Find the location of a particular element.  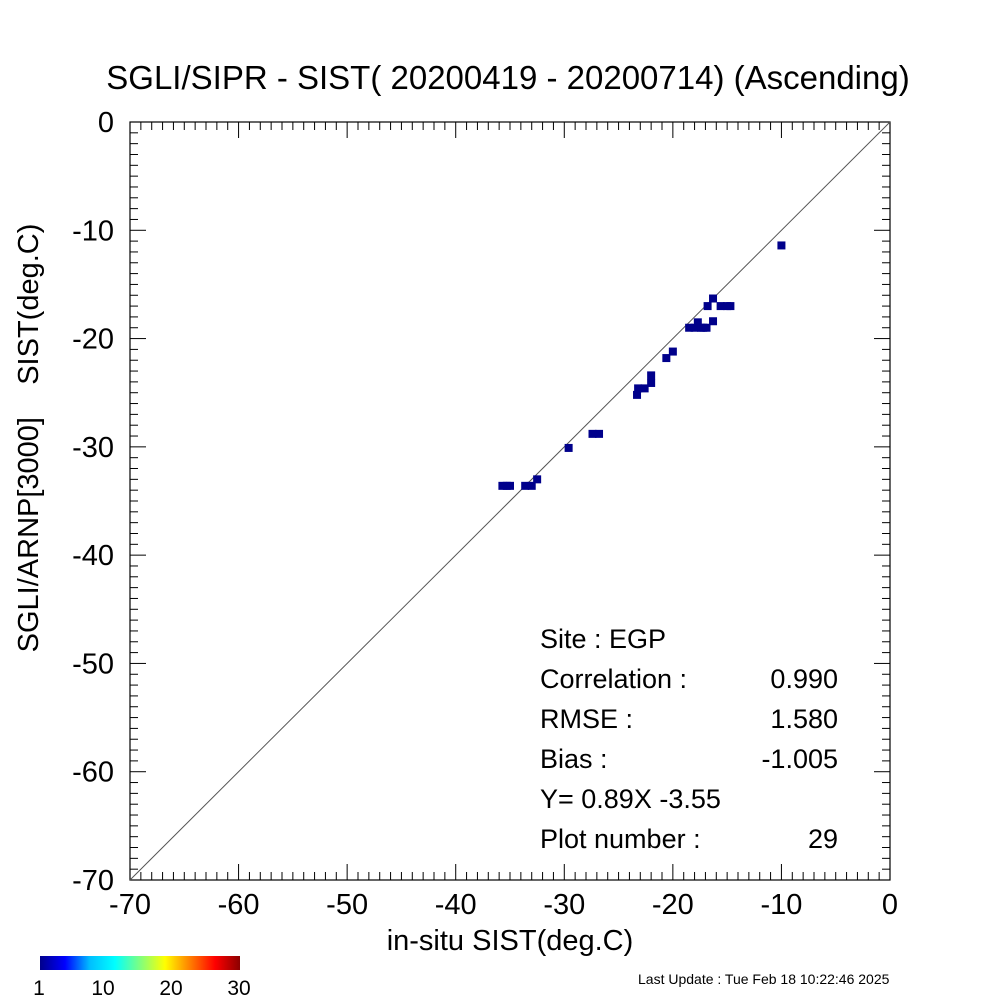

x-tick-label: -60 is located at coordinates (239, 905).